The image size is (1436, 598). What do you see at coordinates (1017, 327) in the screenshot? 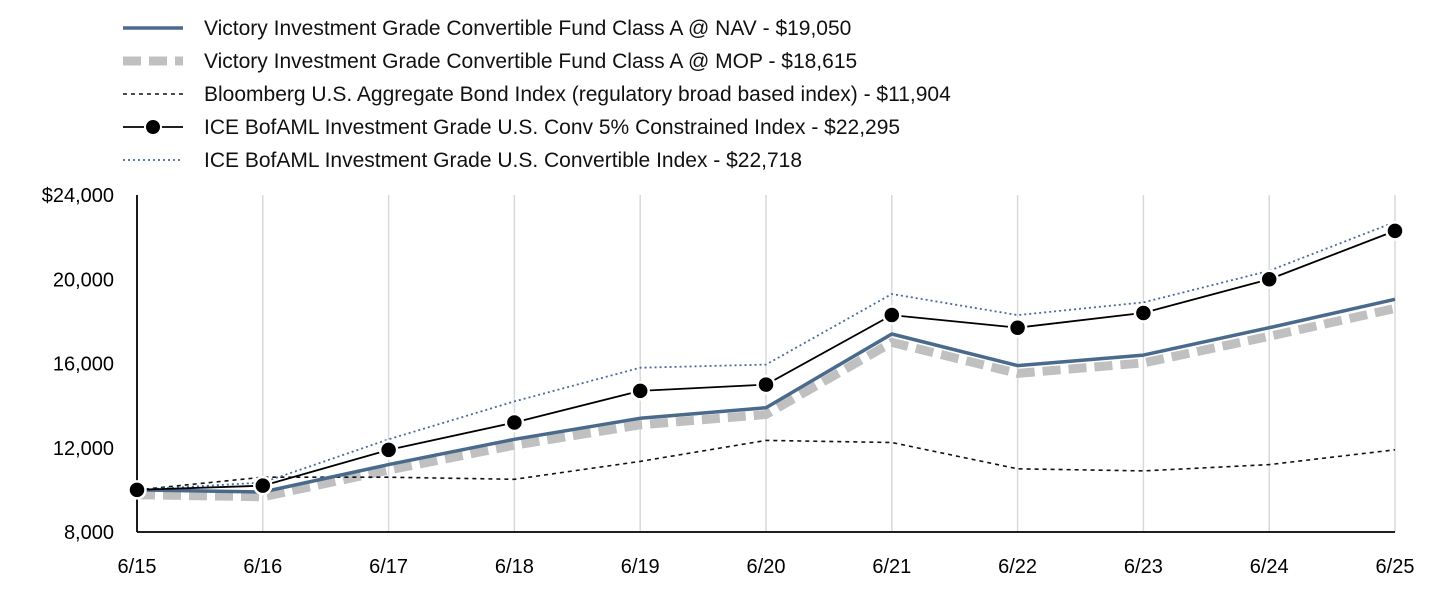
I see `data-point-6/22` at bounding box center [1017, 327].